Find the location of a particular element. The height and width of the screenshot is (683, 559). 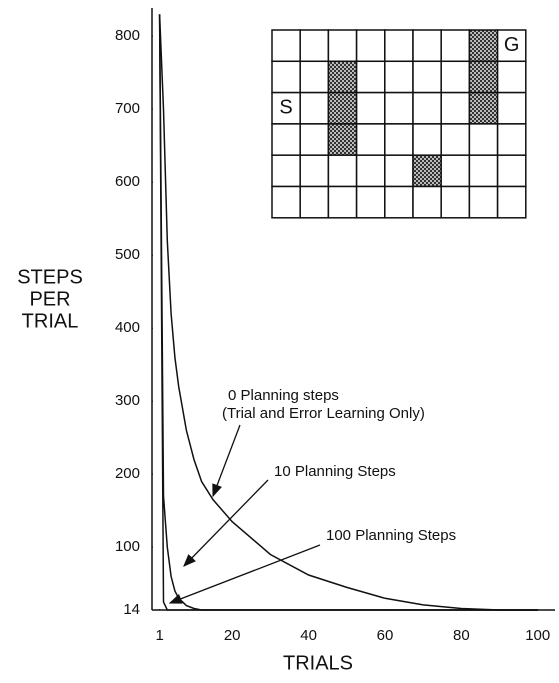

annotation: 0 Planning steps is located at coordinates (283, 395).